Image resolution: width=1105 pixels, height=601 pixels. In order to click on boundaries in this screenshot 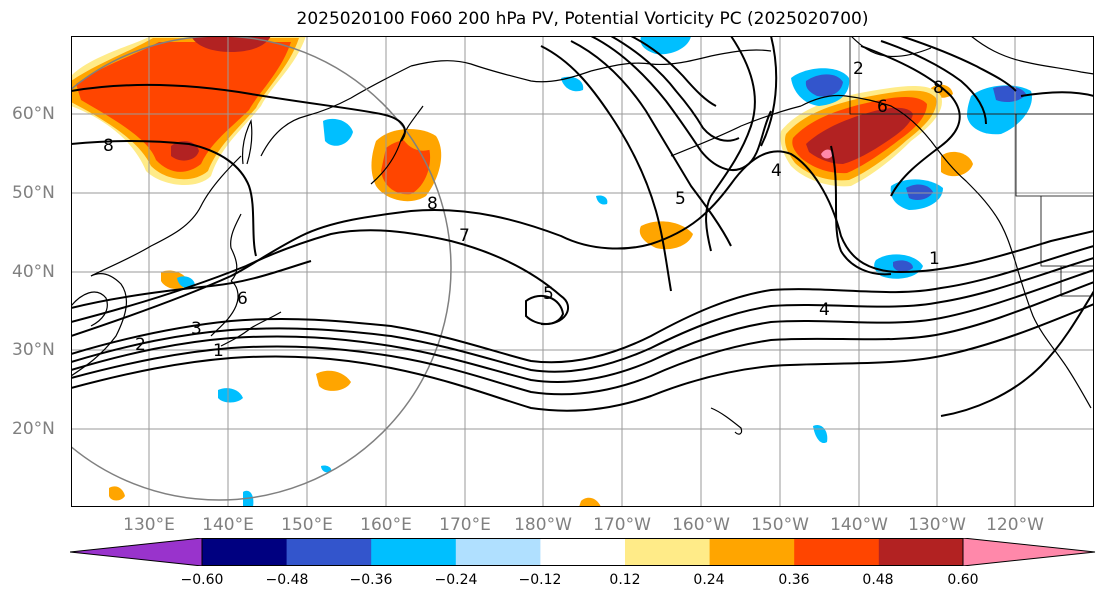, I will do `click(971, 166)`.